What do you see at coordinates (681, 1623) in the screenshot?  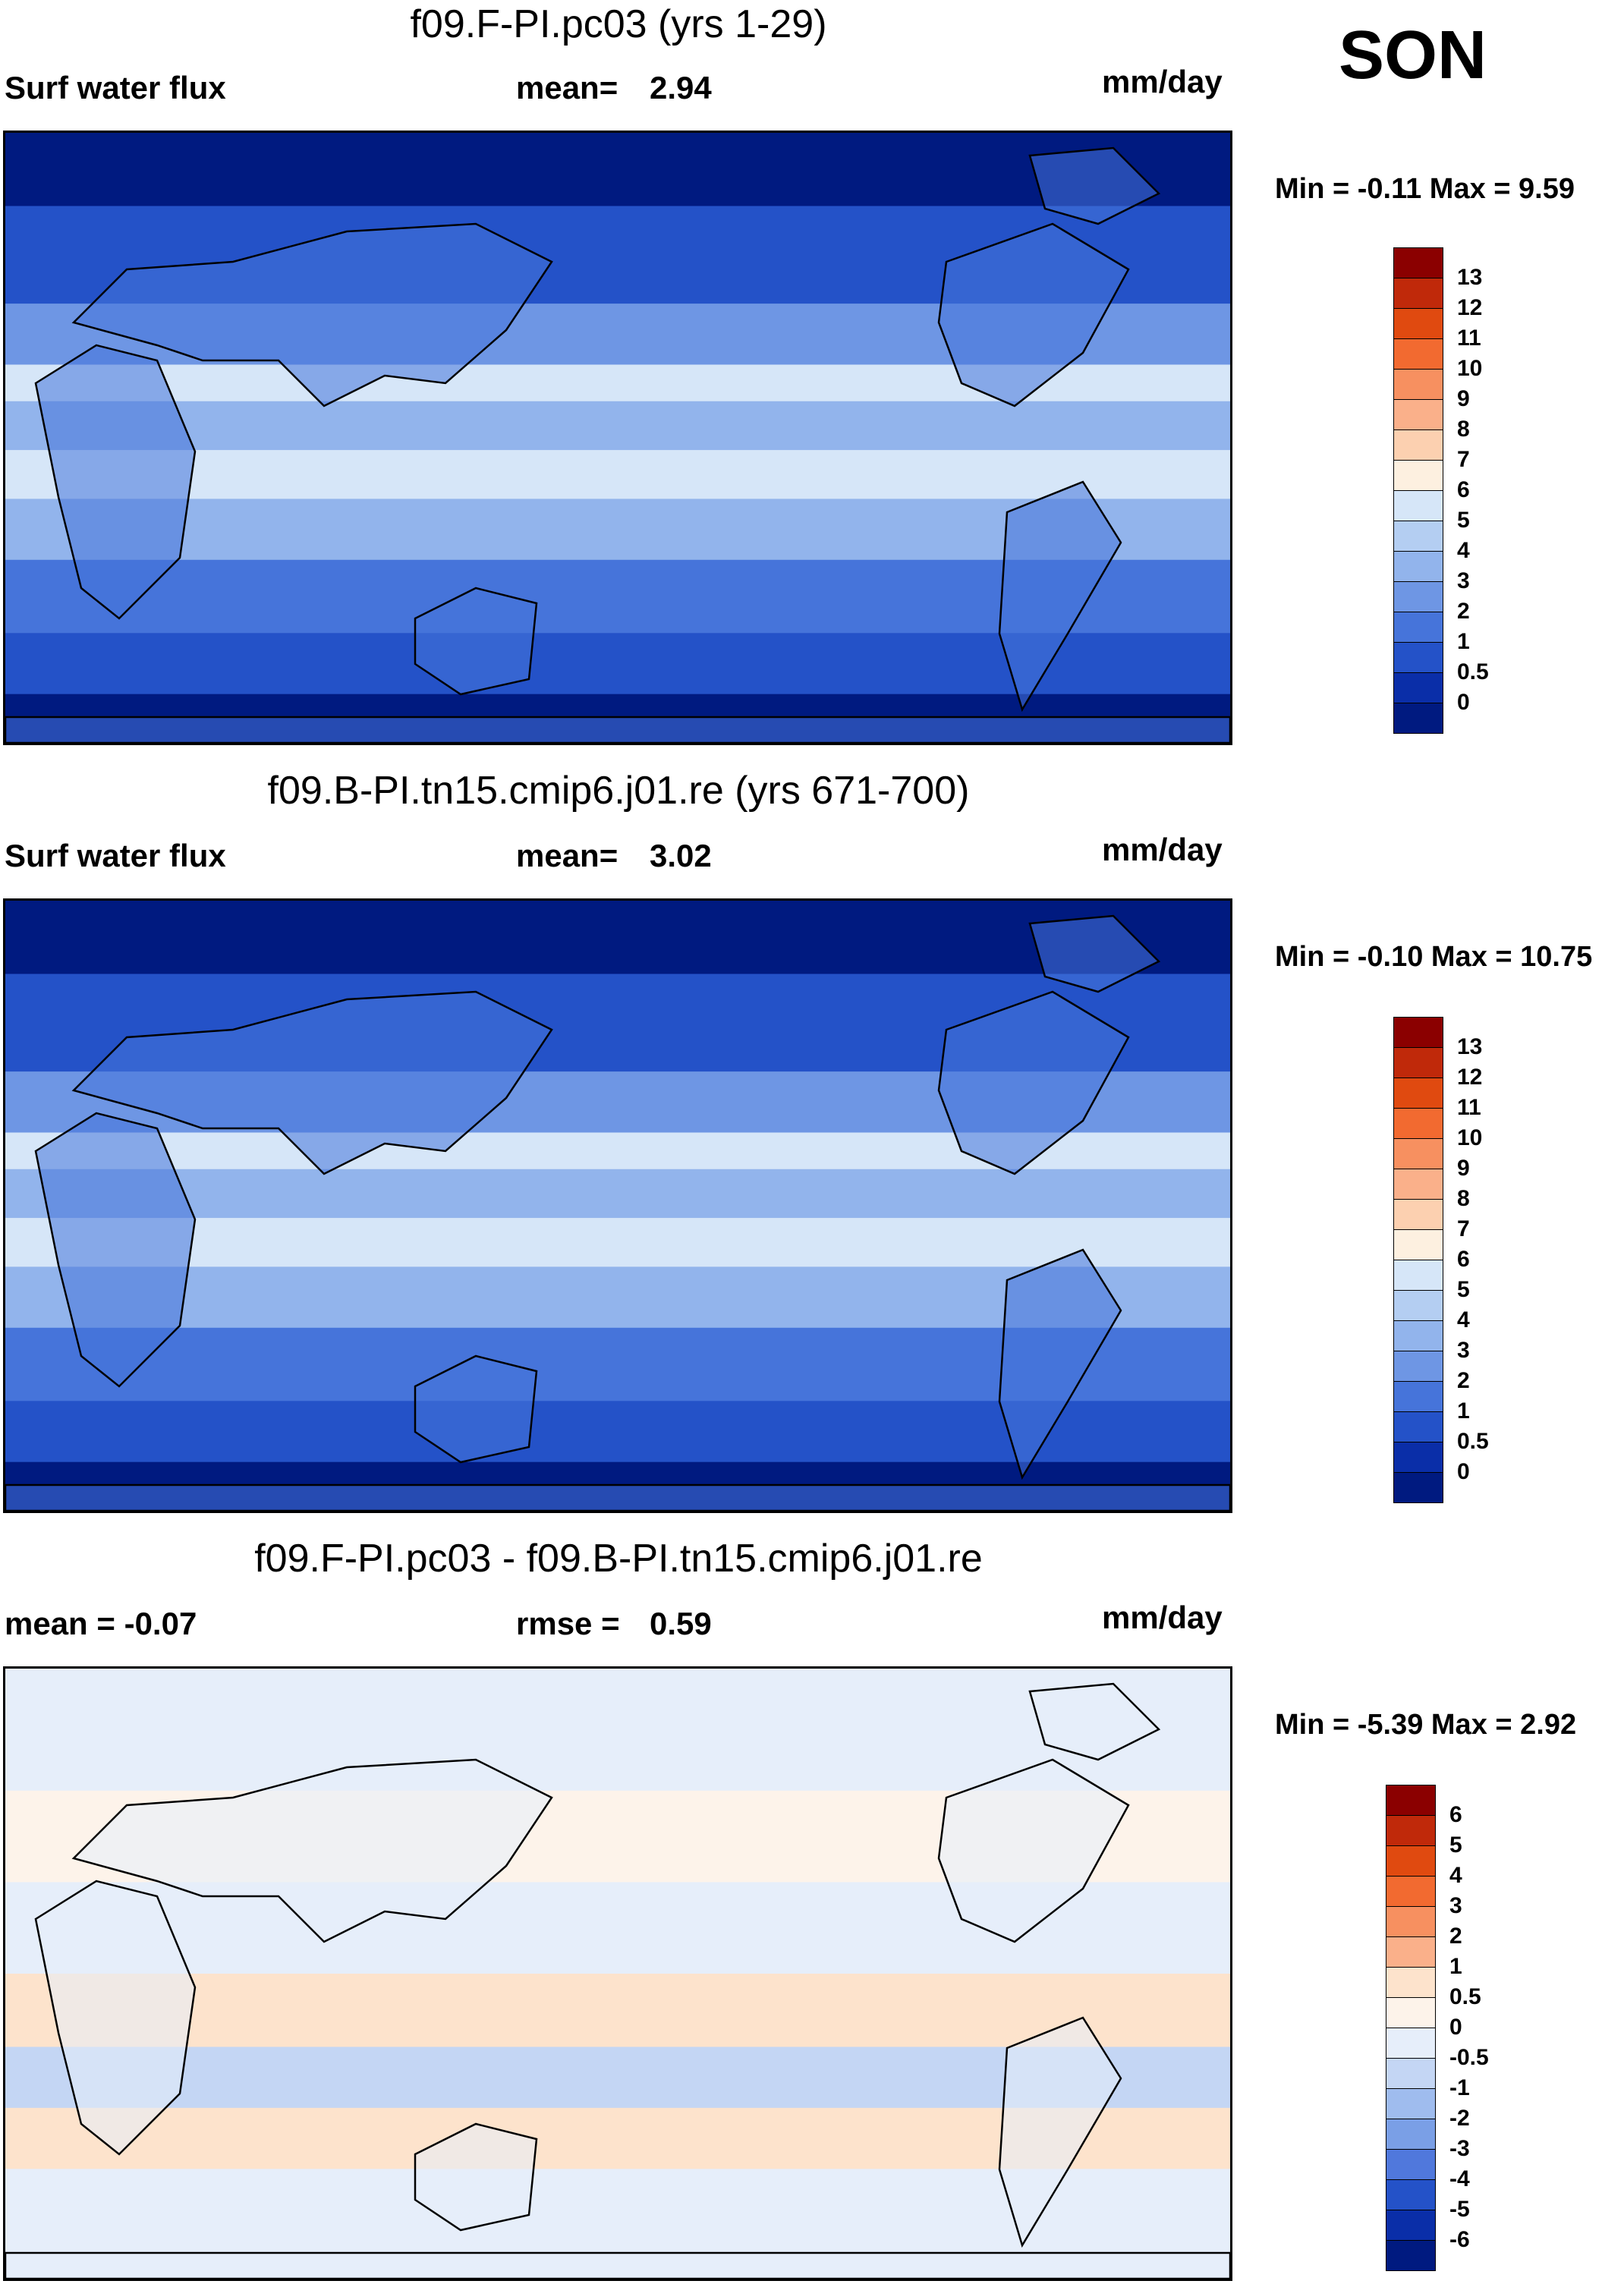 I see `rmse-value: 0.59` at bounding box center [681, 1623].